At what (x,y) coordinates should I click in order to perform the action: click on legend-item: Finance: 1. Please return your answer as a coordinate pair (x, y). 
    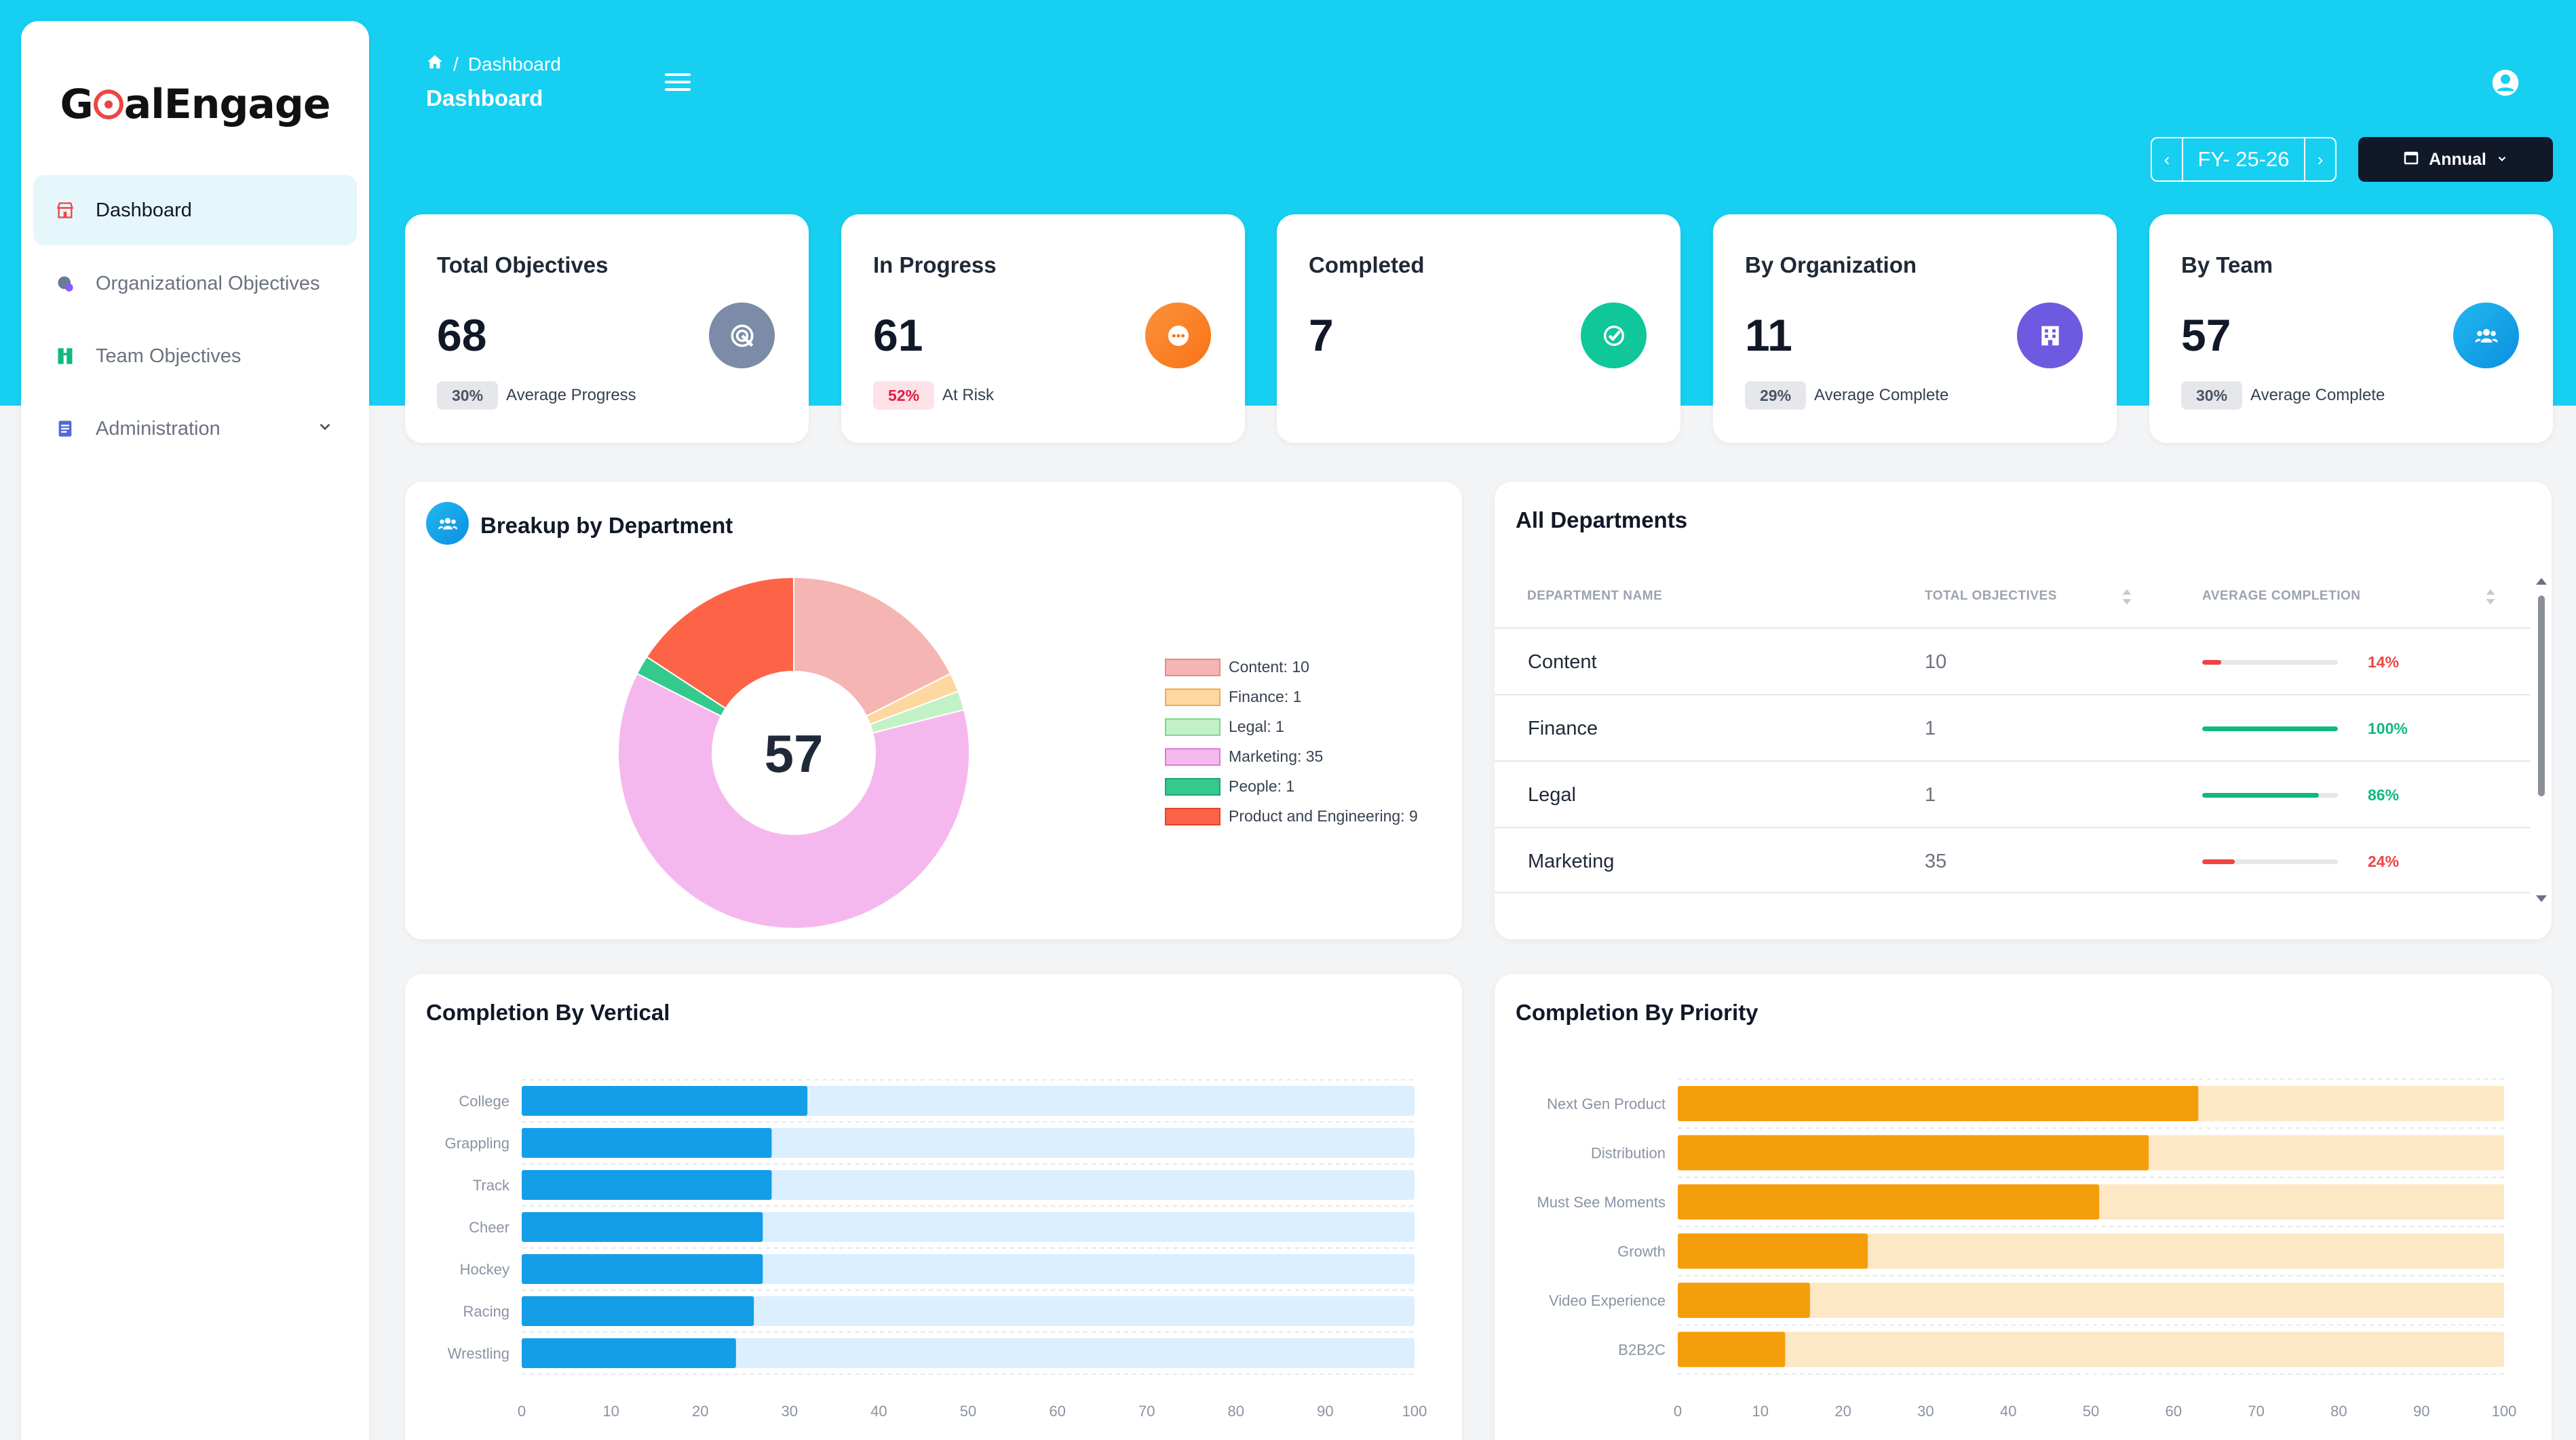
    Looking at the image, I should click on (1233, 697).